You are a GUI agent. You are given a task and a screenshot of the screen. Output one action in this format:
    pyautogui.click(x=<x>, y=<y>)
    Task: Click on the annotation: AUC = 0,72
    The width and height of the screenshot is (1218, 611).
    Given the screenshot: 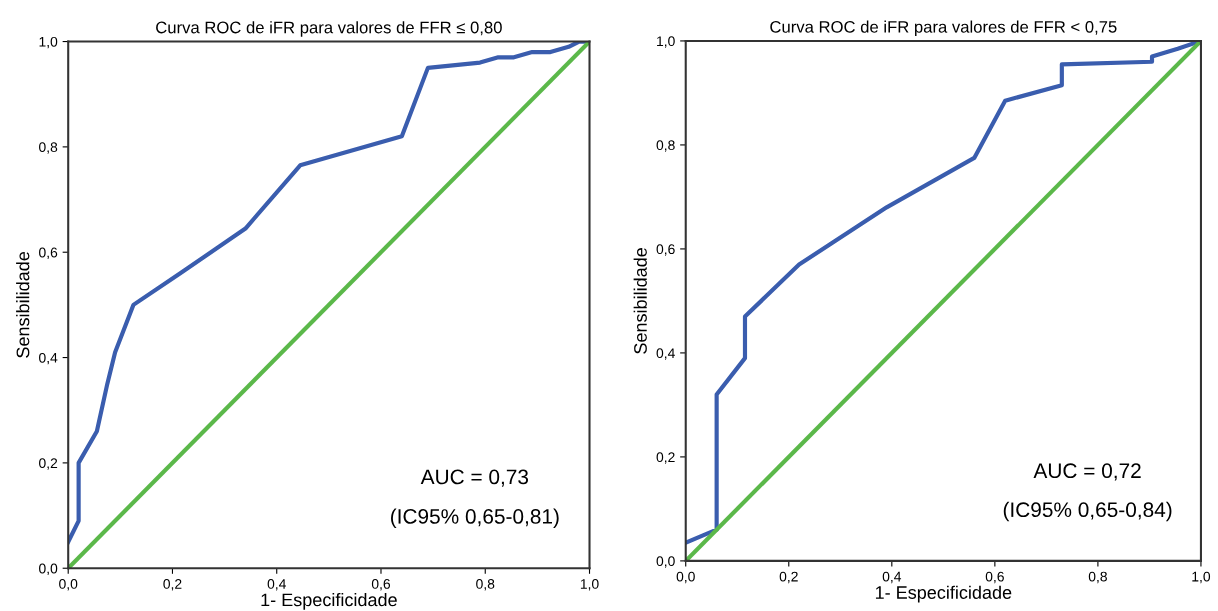 What is the action you would take?
    pyautogui.click(x=1087, y=472)
    